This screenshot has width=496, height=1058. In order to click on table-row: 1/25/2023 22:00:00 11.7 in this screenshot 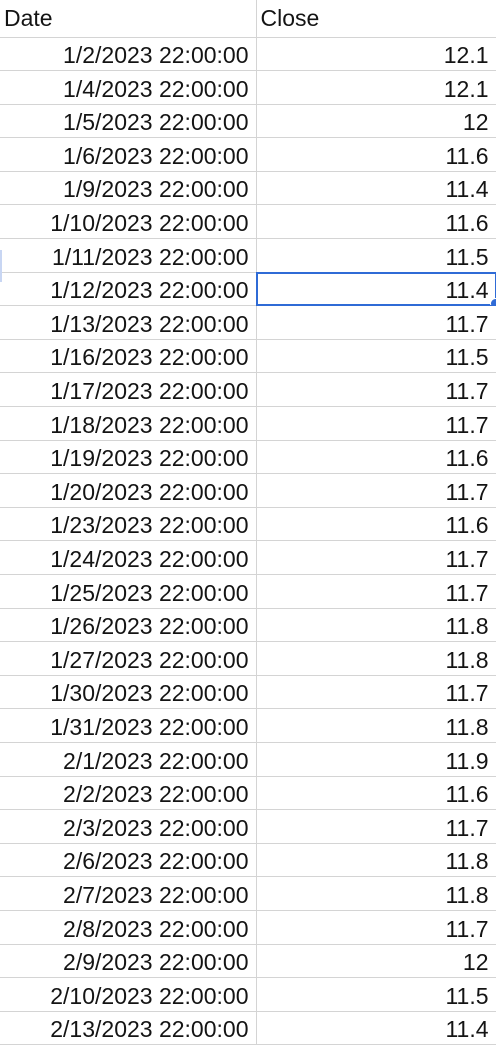, I will do `click(248, 591)`.